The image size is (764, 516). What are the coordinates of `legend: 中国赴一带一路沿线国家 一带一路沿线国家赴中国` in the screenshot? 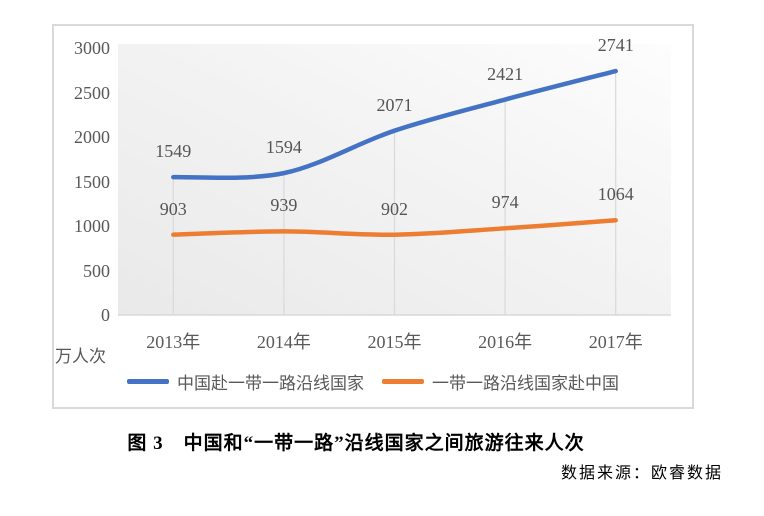 It's located at (373, 381).